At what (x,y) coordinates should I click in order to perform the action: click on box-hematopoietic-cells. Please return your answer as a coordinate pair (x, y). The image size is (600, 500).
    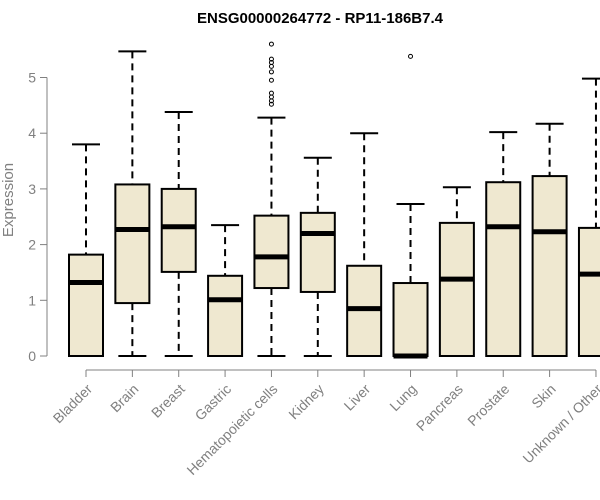
    Looking at the image, I should click on (271, 199).